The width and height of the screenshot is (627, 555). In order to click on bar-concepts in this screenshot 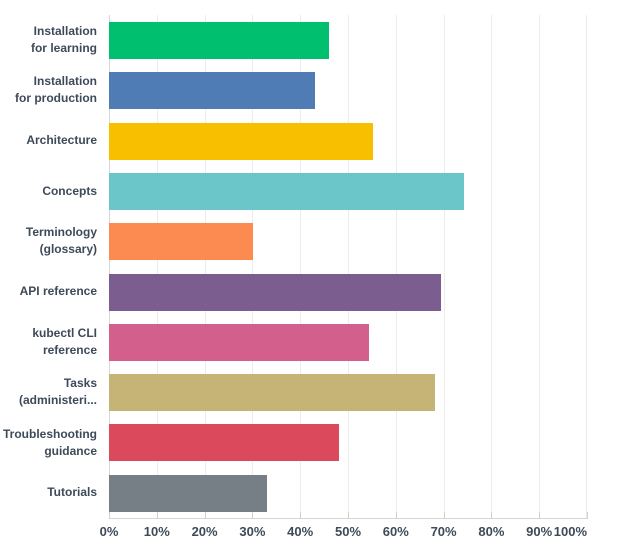, I will do `click(287, 191)`.